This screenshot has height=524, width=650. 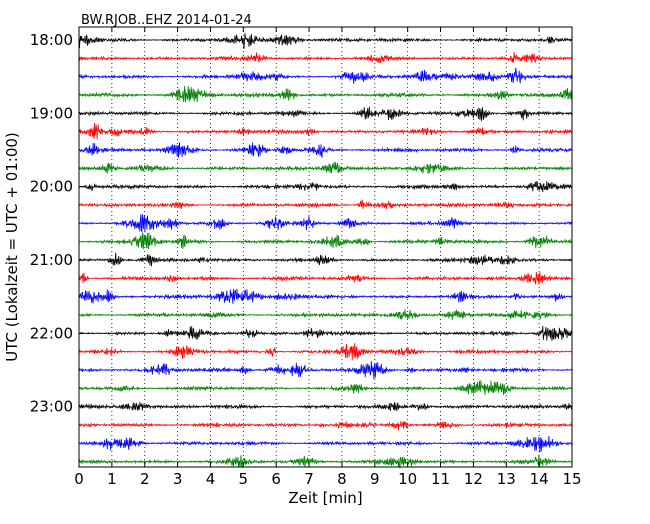 What do you see at coordinates (51, 187) in the screenshot?
I see `y-tick-label: 20:00` at bounding box center [51, 187].